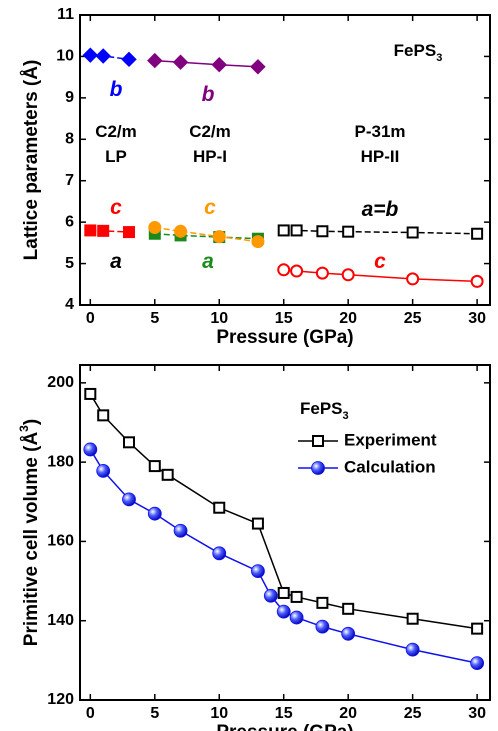 This screenshot has height=731, width=498. I want to click on y-axis-label: Primitive cell volume (Å3), so click(29, 532).